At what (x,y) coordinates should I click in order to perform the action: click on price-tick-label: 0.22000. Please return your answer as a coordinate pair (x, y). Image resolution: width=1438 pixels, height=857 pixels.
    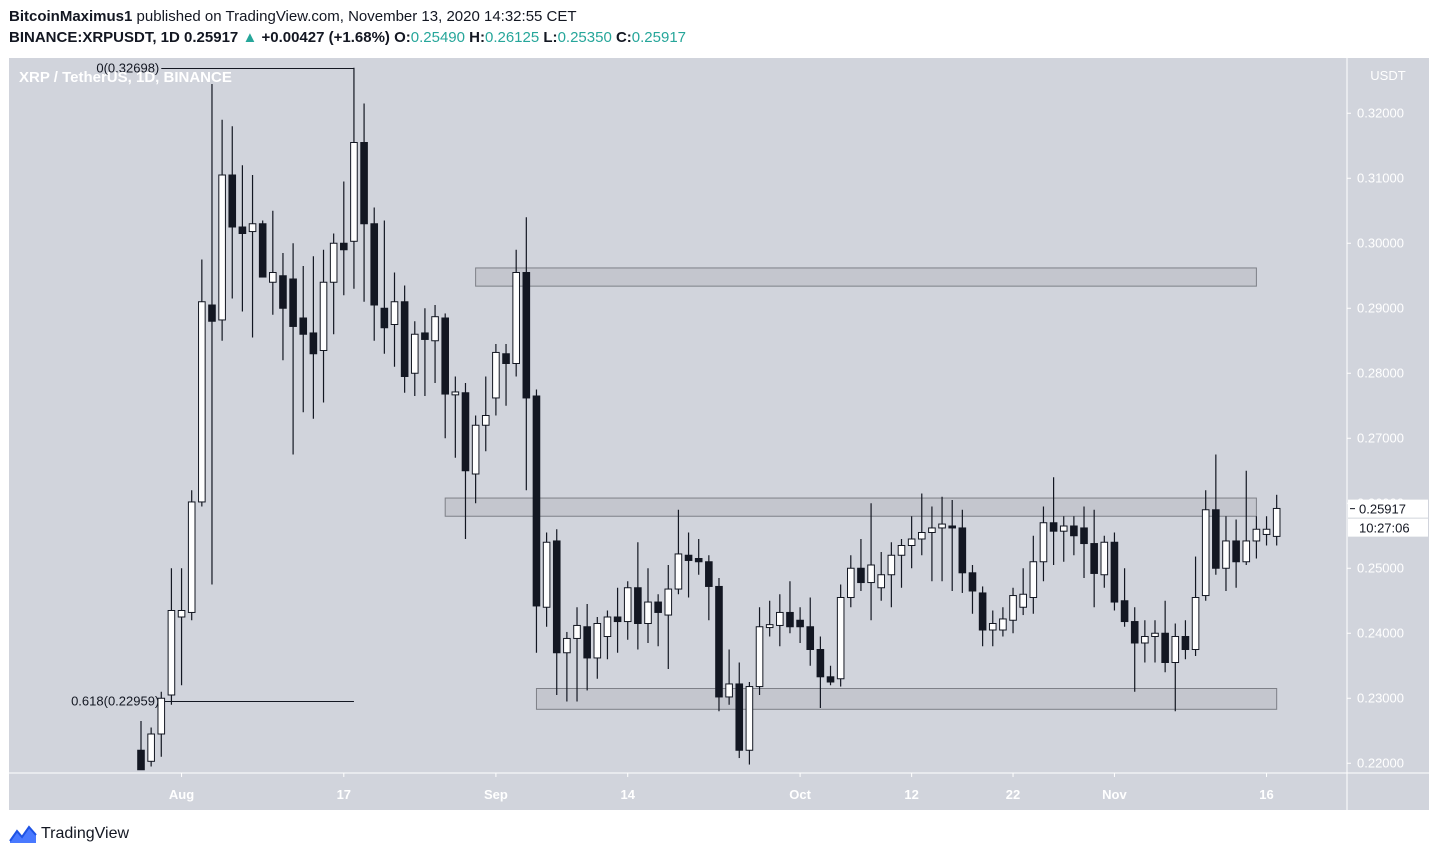
    Looking at the image, I should click on (1380, 762).